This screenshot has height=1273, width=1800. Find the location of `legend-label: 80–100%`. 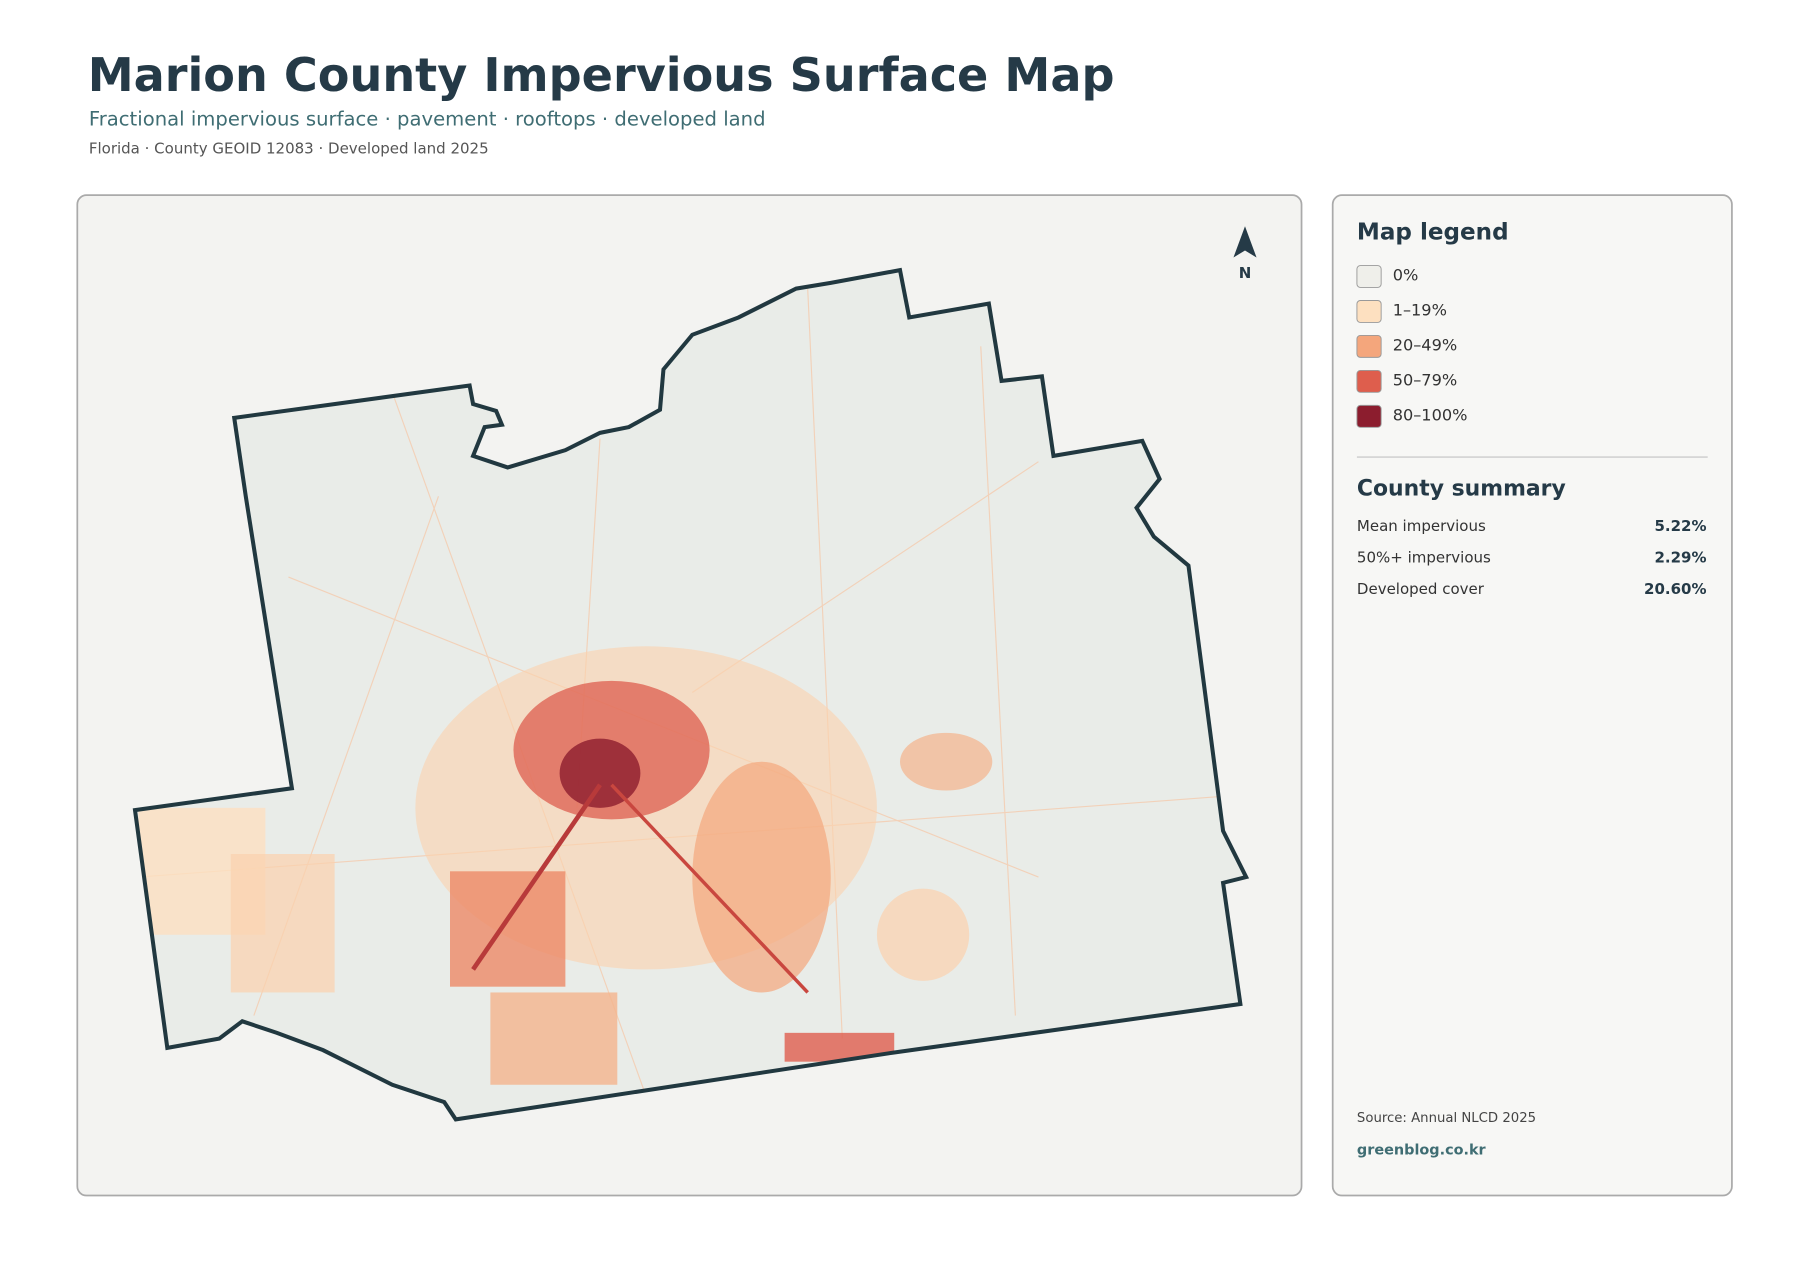

legend-label: 80–100% is located at coordinates (1430, 414).